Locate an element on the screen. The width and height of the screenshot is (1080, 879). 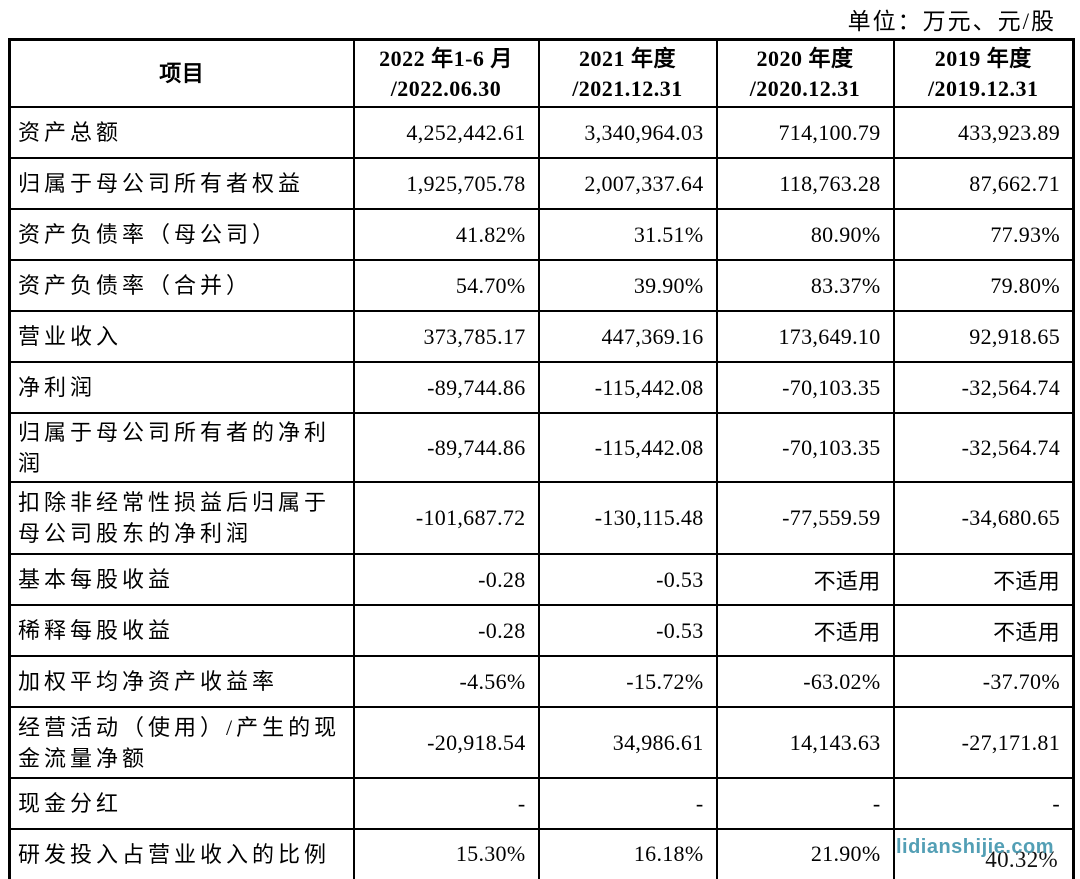
cell-value: -27,171.81 is located at coordinates (983, 742).